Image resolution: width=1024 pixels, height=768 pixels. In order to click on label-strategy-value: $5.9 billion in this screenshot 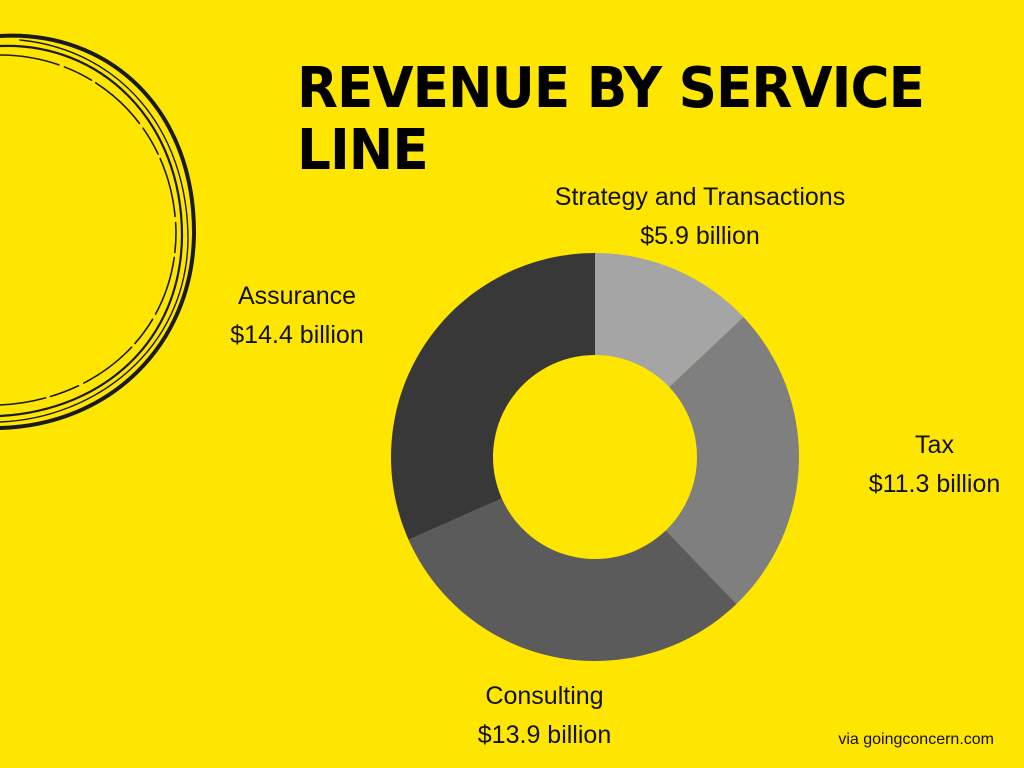, I will do `click(700, 236)`.